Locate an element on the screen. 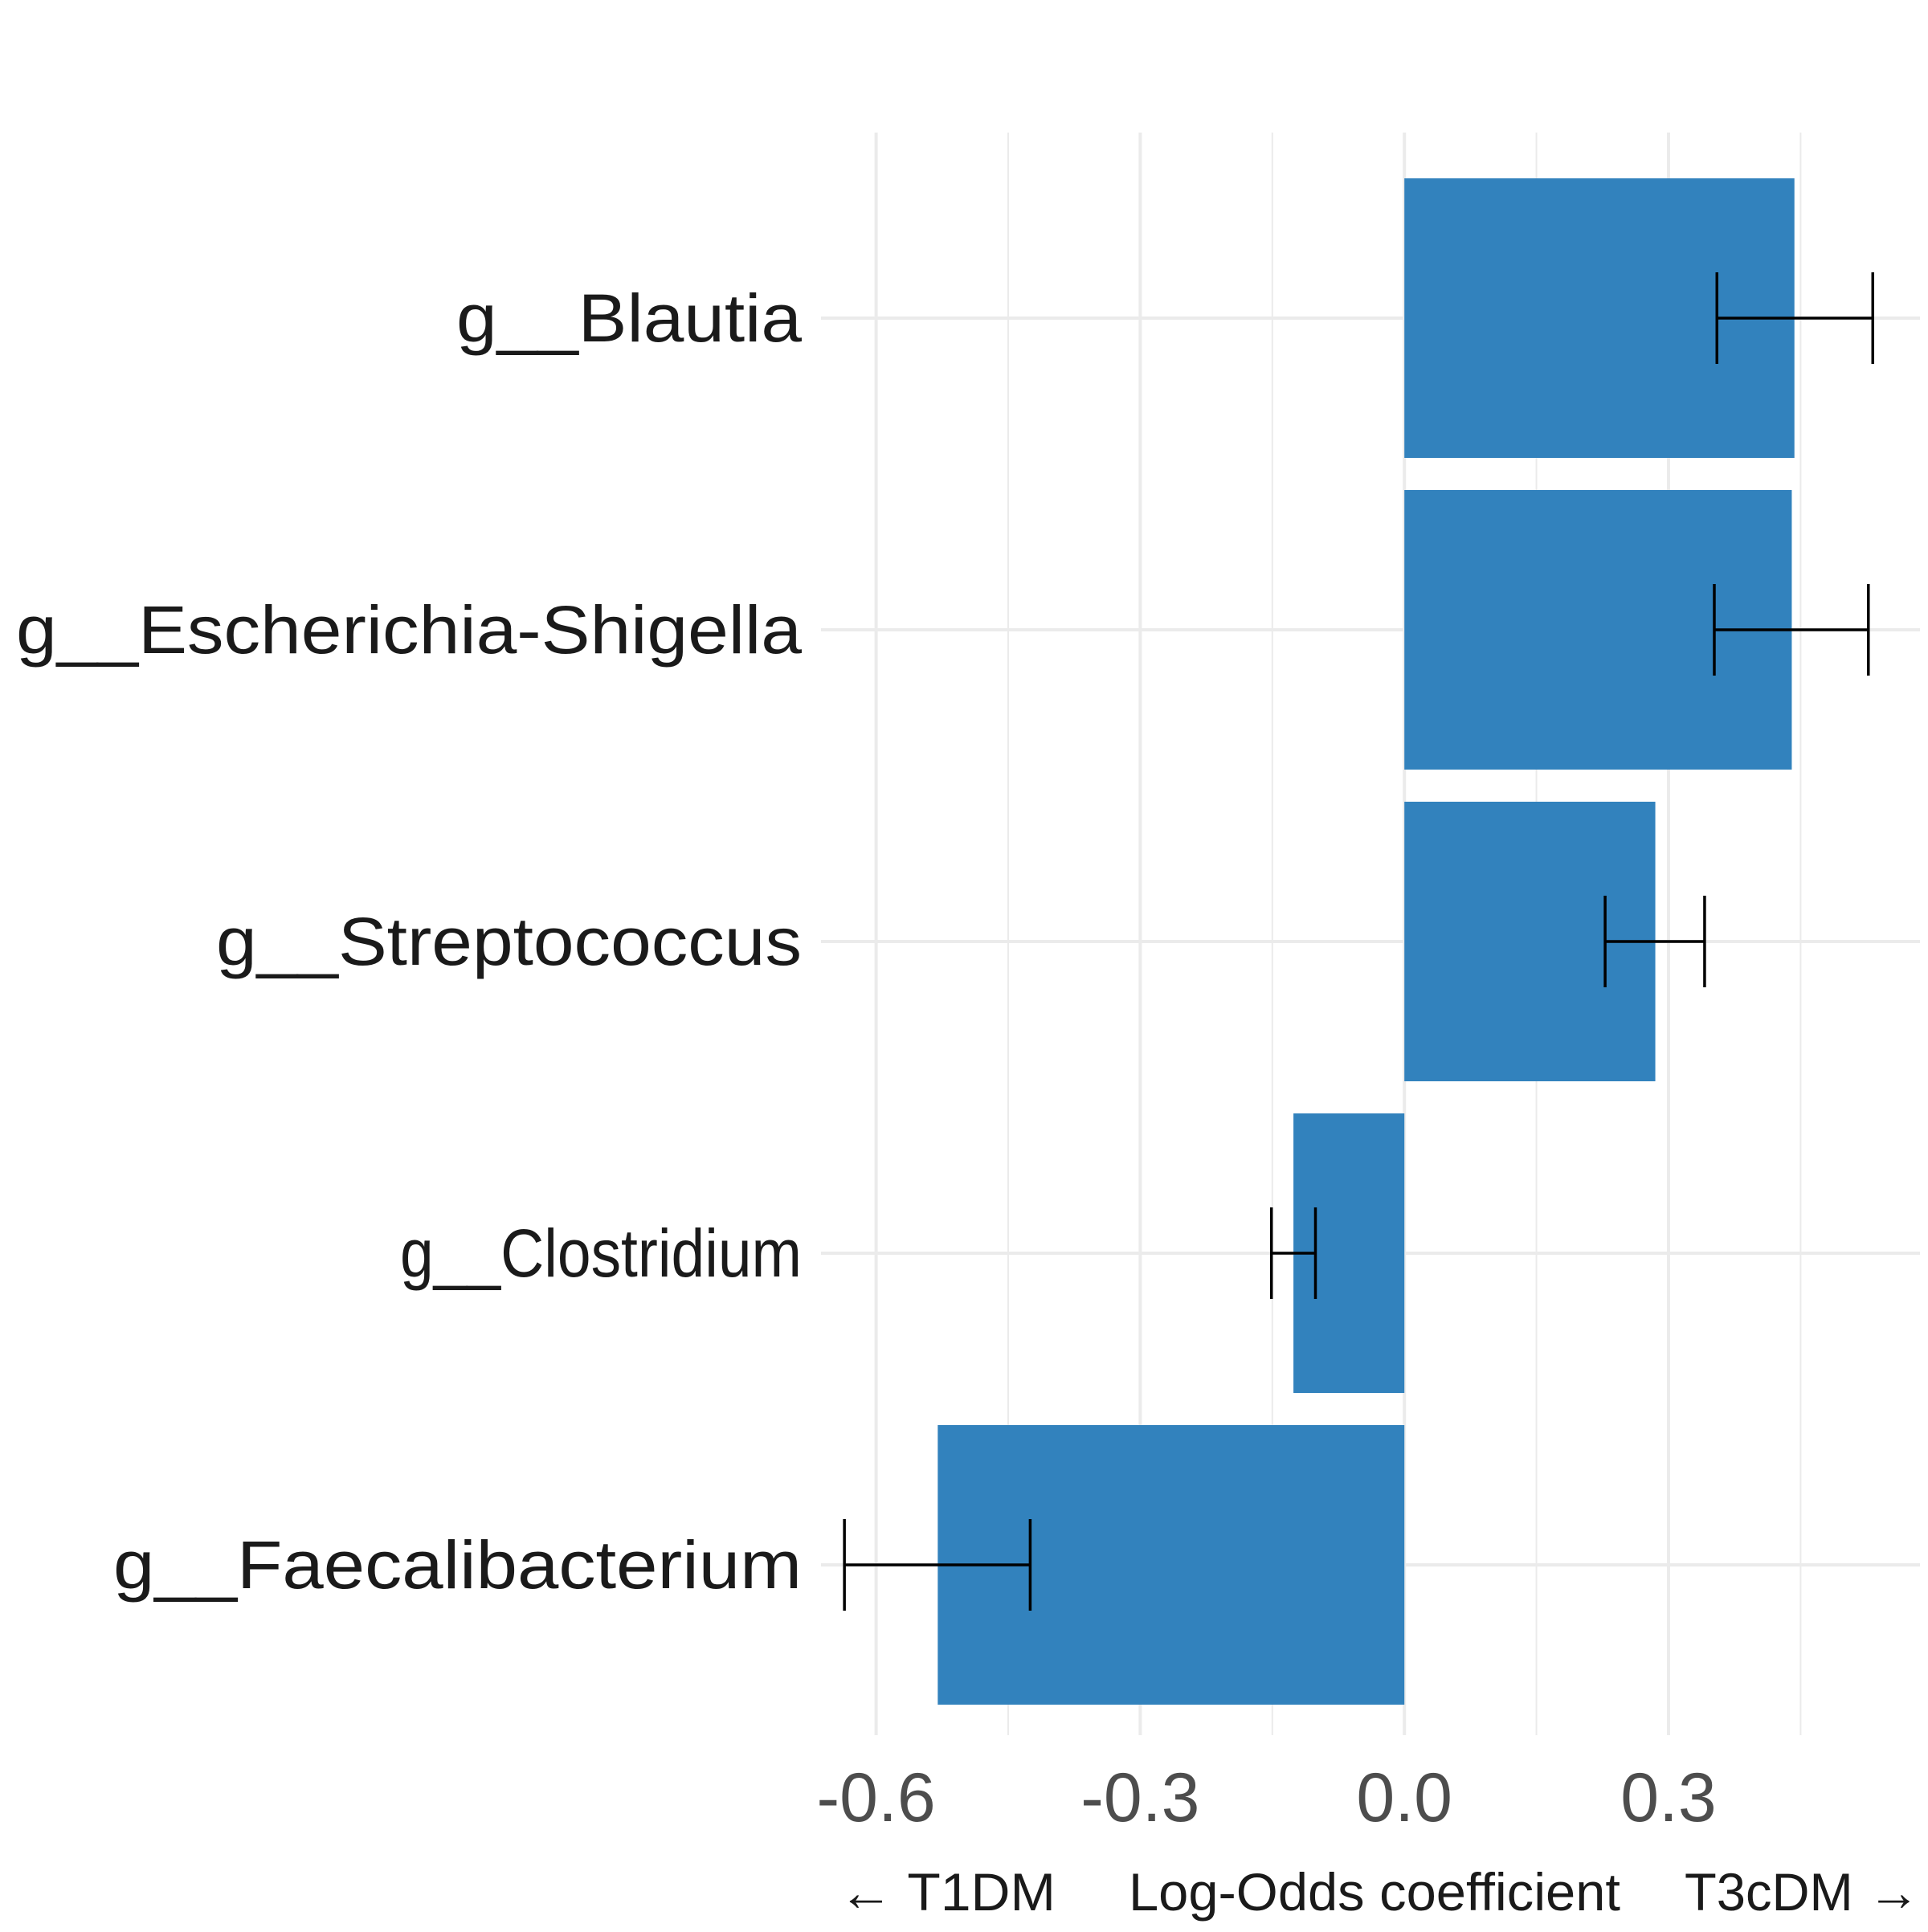  category-label: g__Clostridium is located at coordinates (601, 1253).